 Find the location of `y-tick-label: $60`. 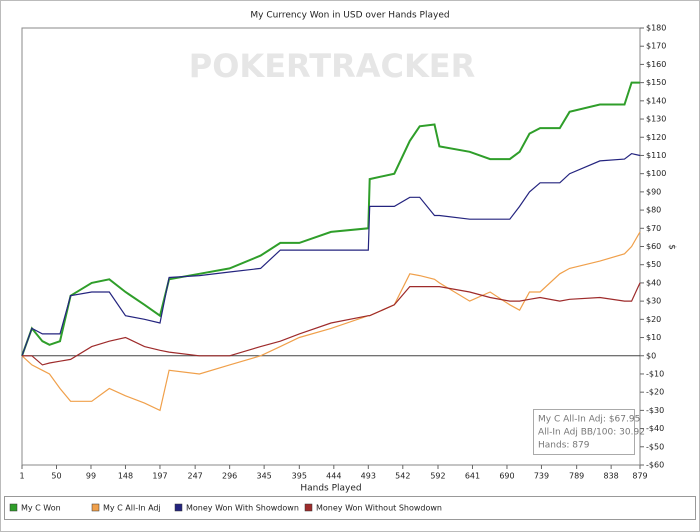

y-tick-label: $60 is located at coordinates (653, 246).